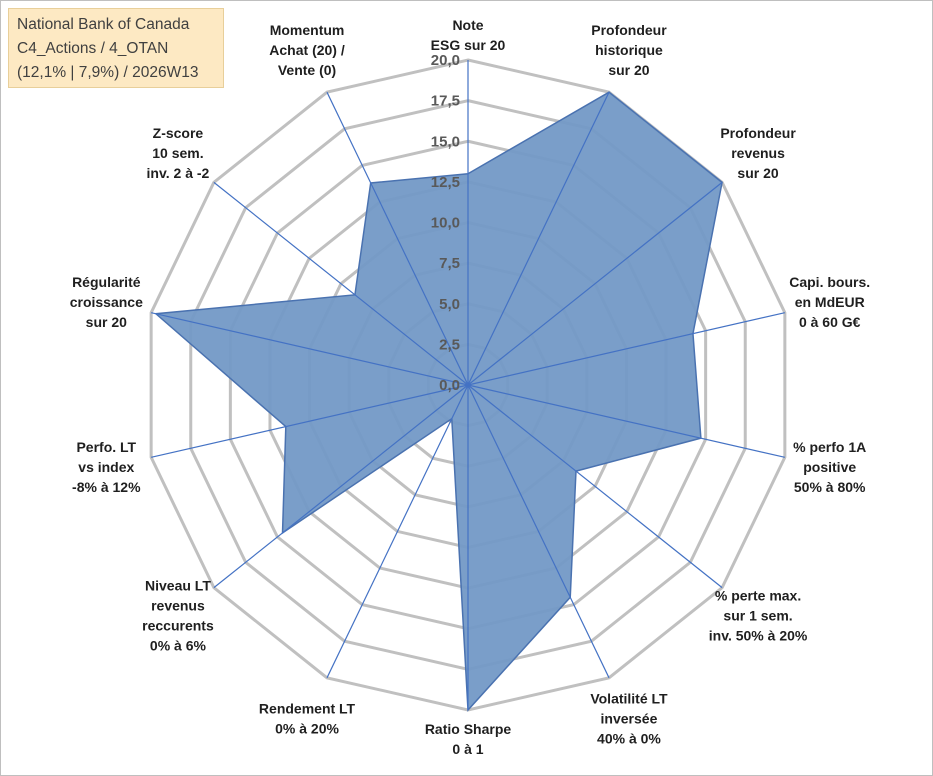  I want to click on axis-tick-label: 17,5, so click(445, 101).